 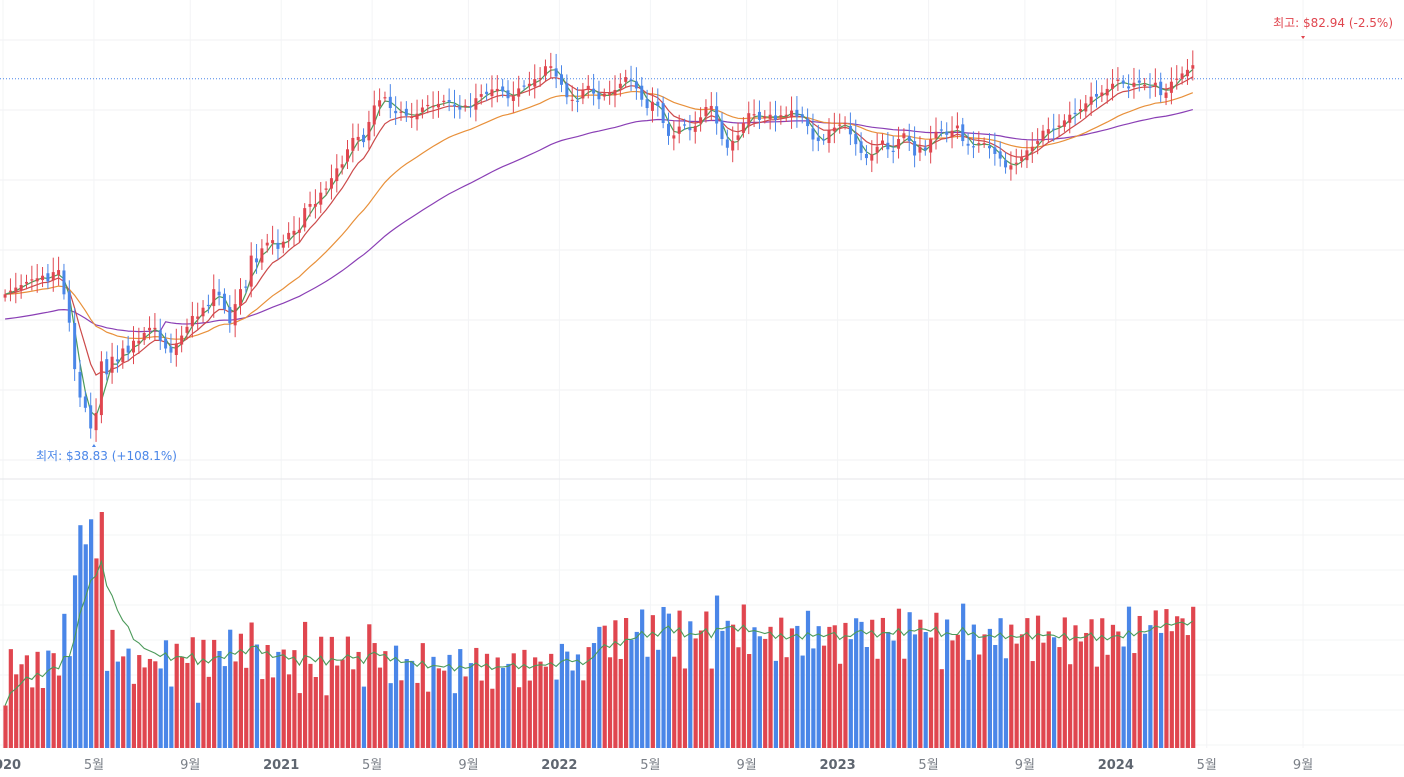 I want to click on x-tick-label: 5월, so click(x=928, y=765).